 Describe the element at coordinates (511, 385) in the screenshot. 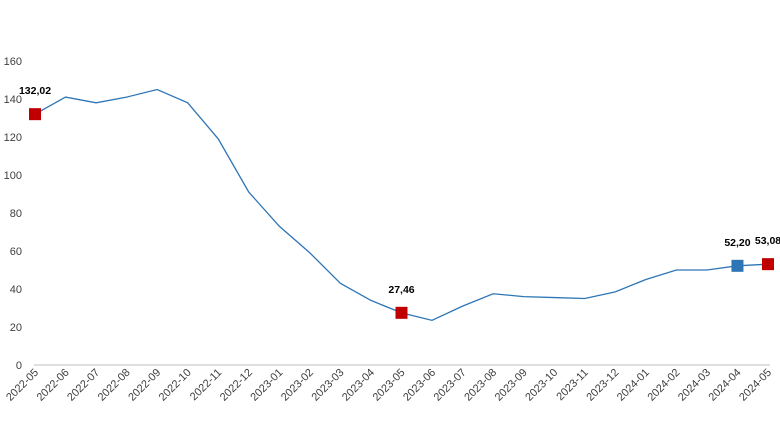

I see `x-tick-label: 2023-09` at that location.